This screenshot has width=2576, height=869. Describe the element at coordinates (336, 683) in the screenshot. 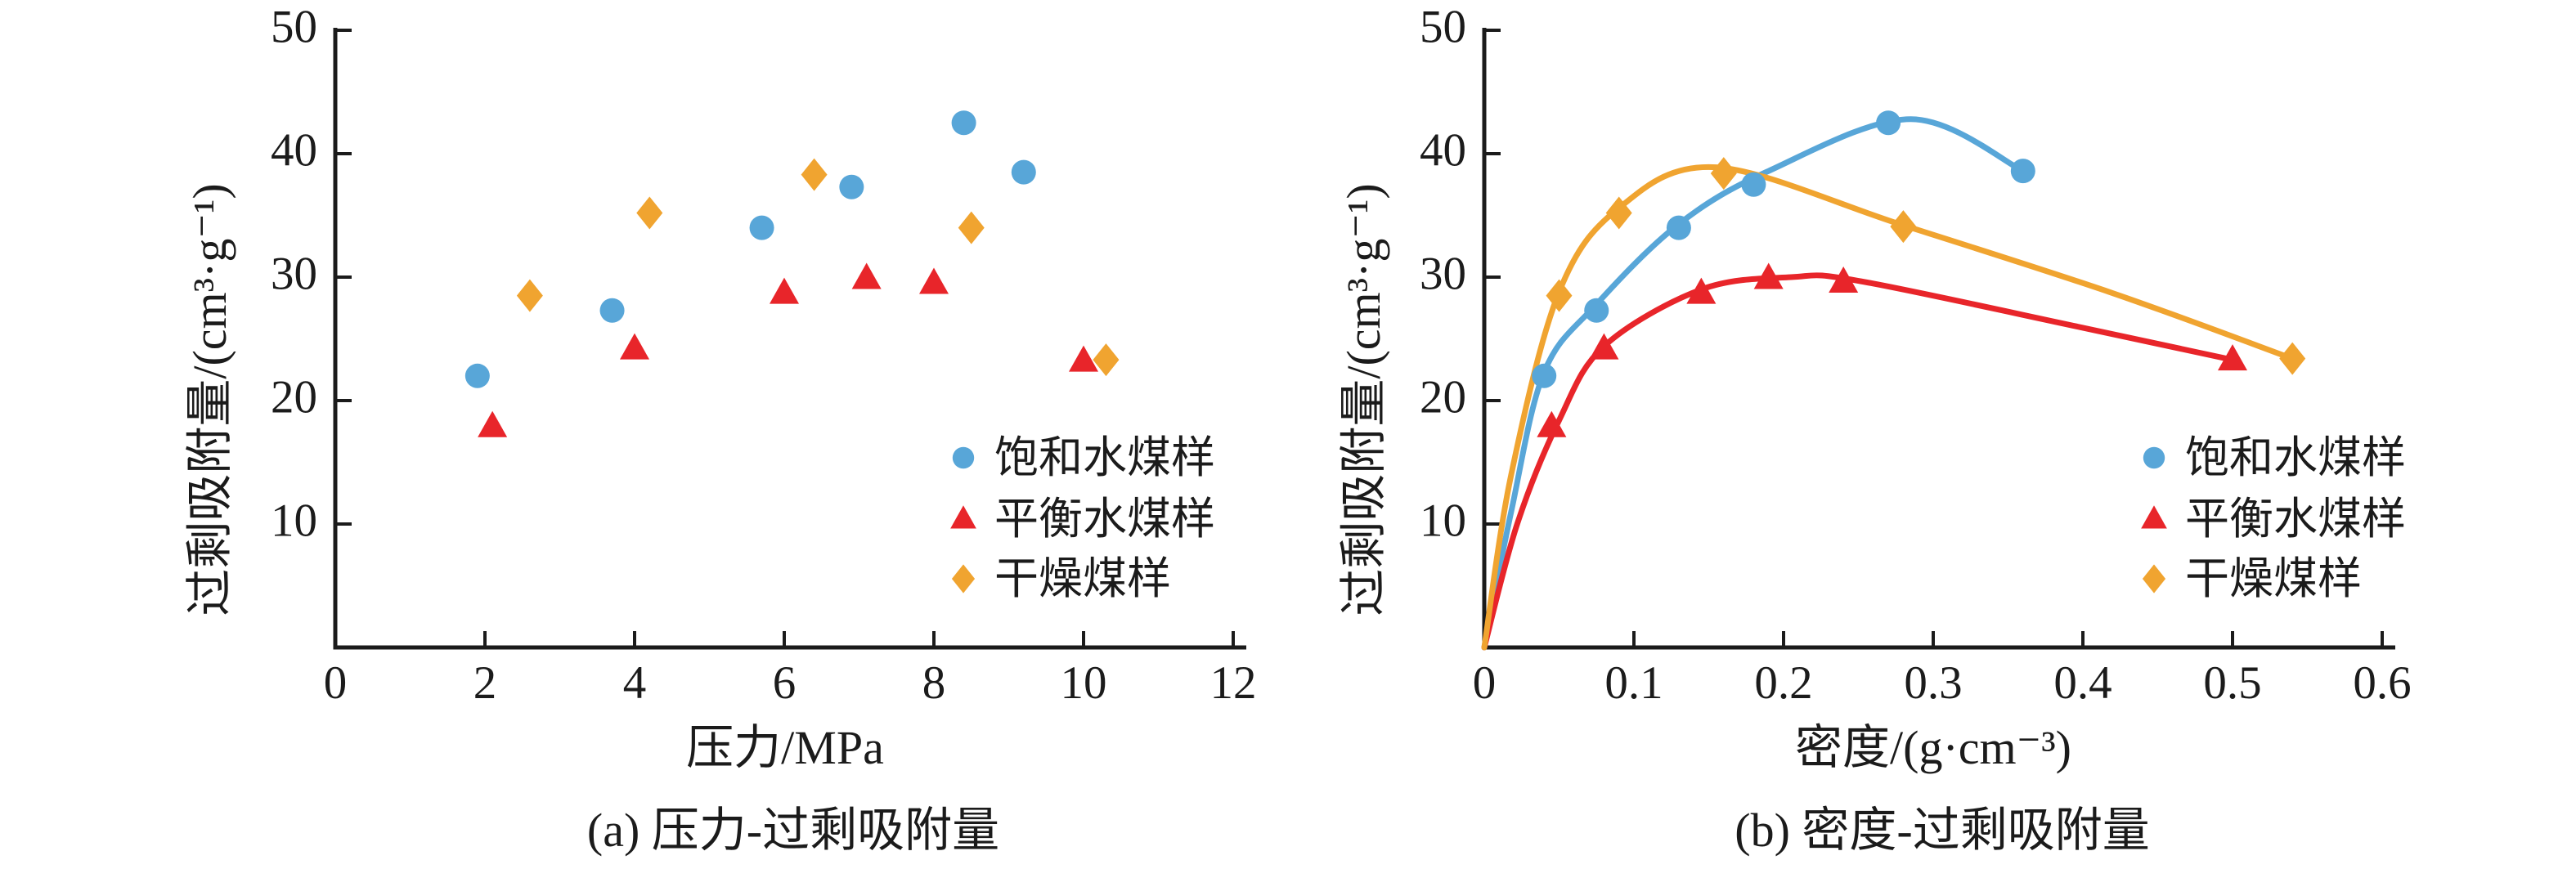

I see `panel-a-x-tick-label: 0` at that location.